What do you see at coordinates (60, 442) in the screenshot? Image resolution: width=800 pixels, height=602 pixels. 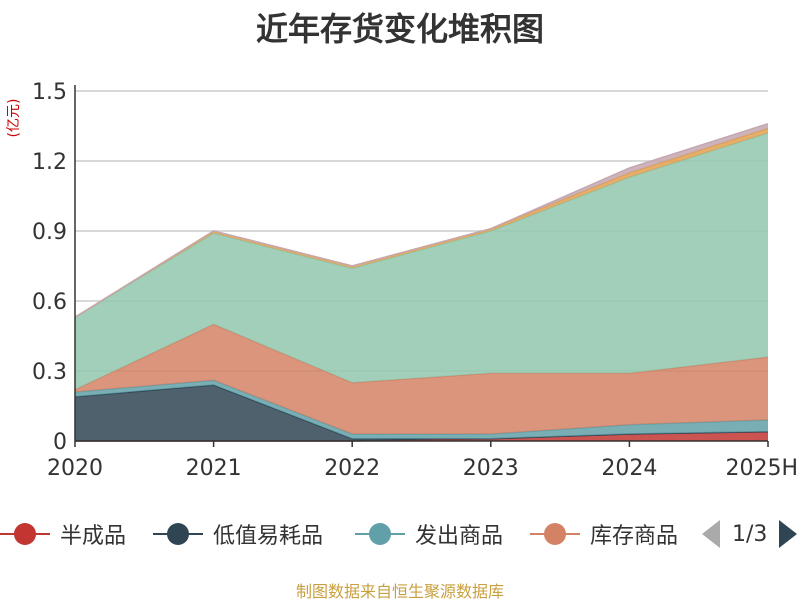 I see `y-tick-label: 0` at bounding box center [60, 442].